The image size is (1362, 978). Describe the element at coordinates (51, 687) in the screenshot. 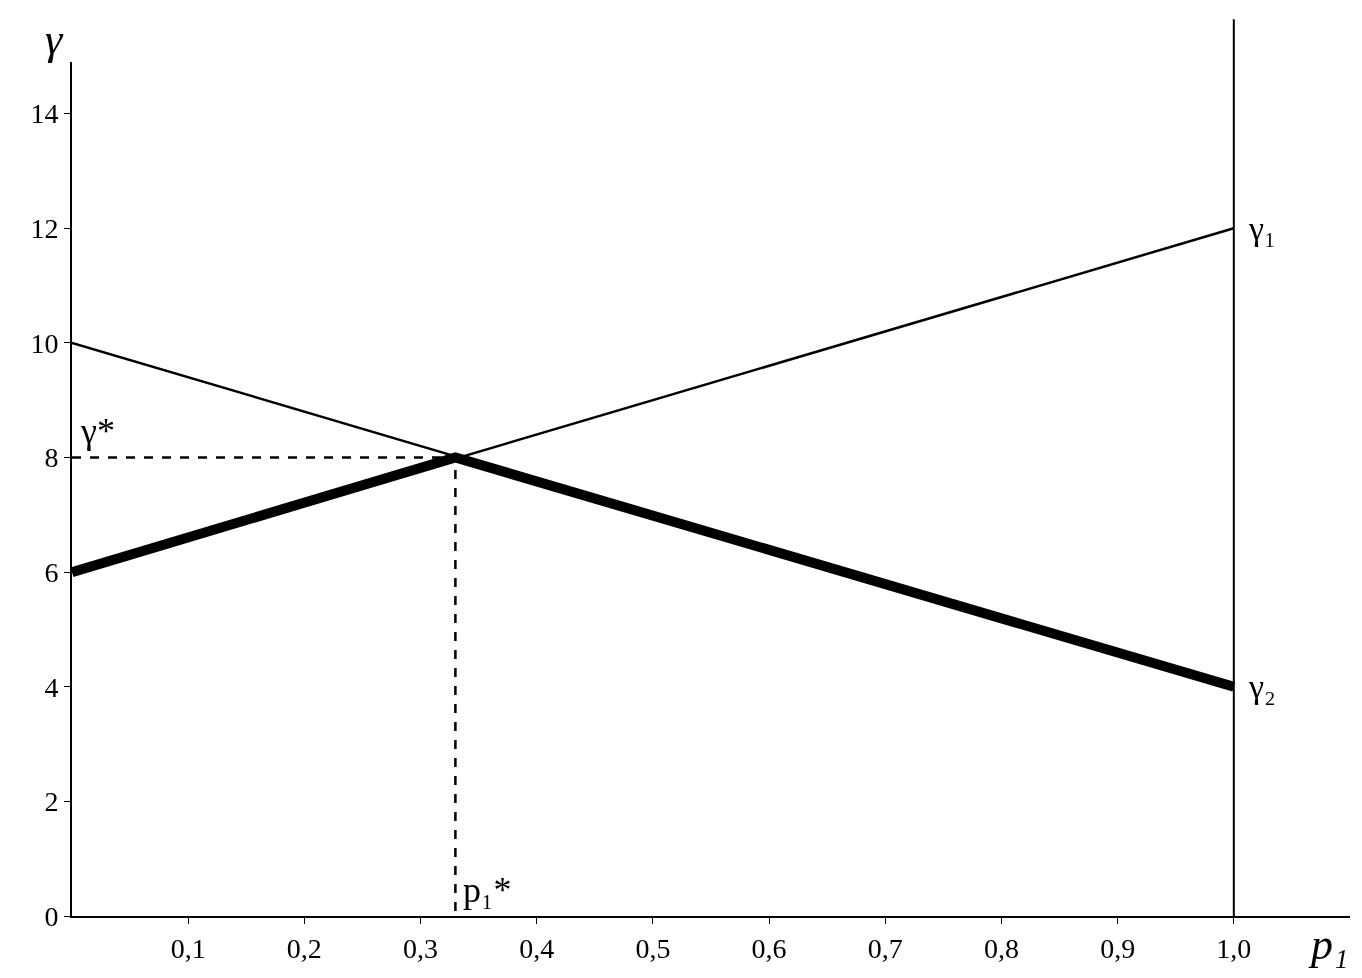

I see `y-tick-label: 4` at that location.